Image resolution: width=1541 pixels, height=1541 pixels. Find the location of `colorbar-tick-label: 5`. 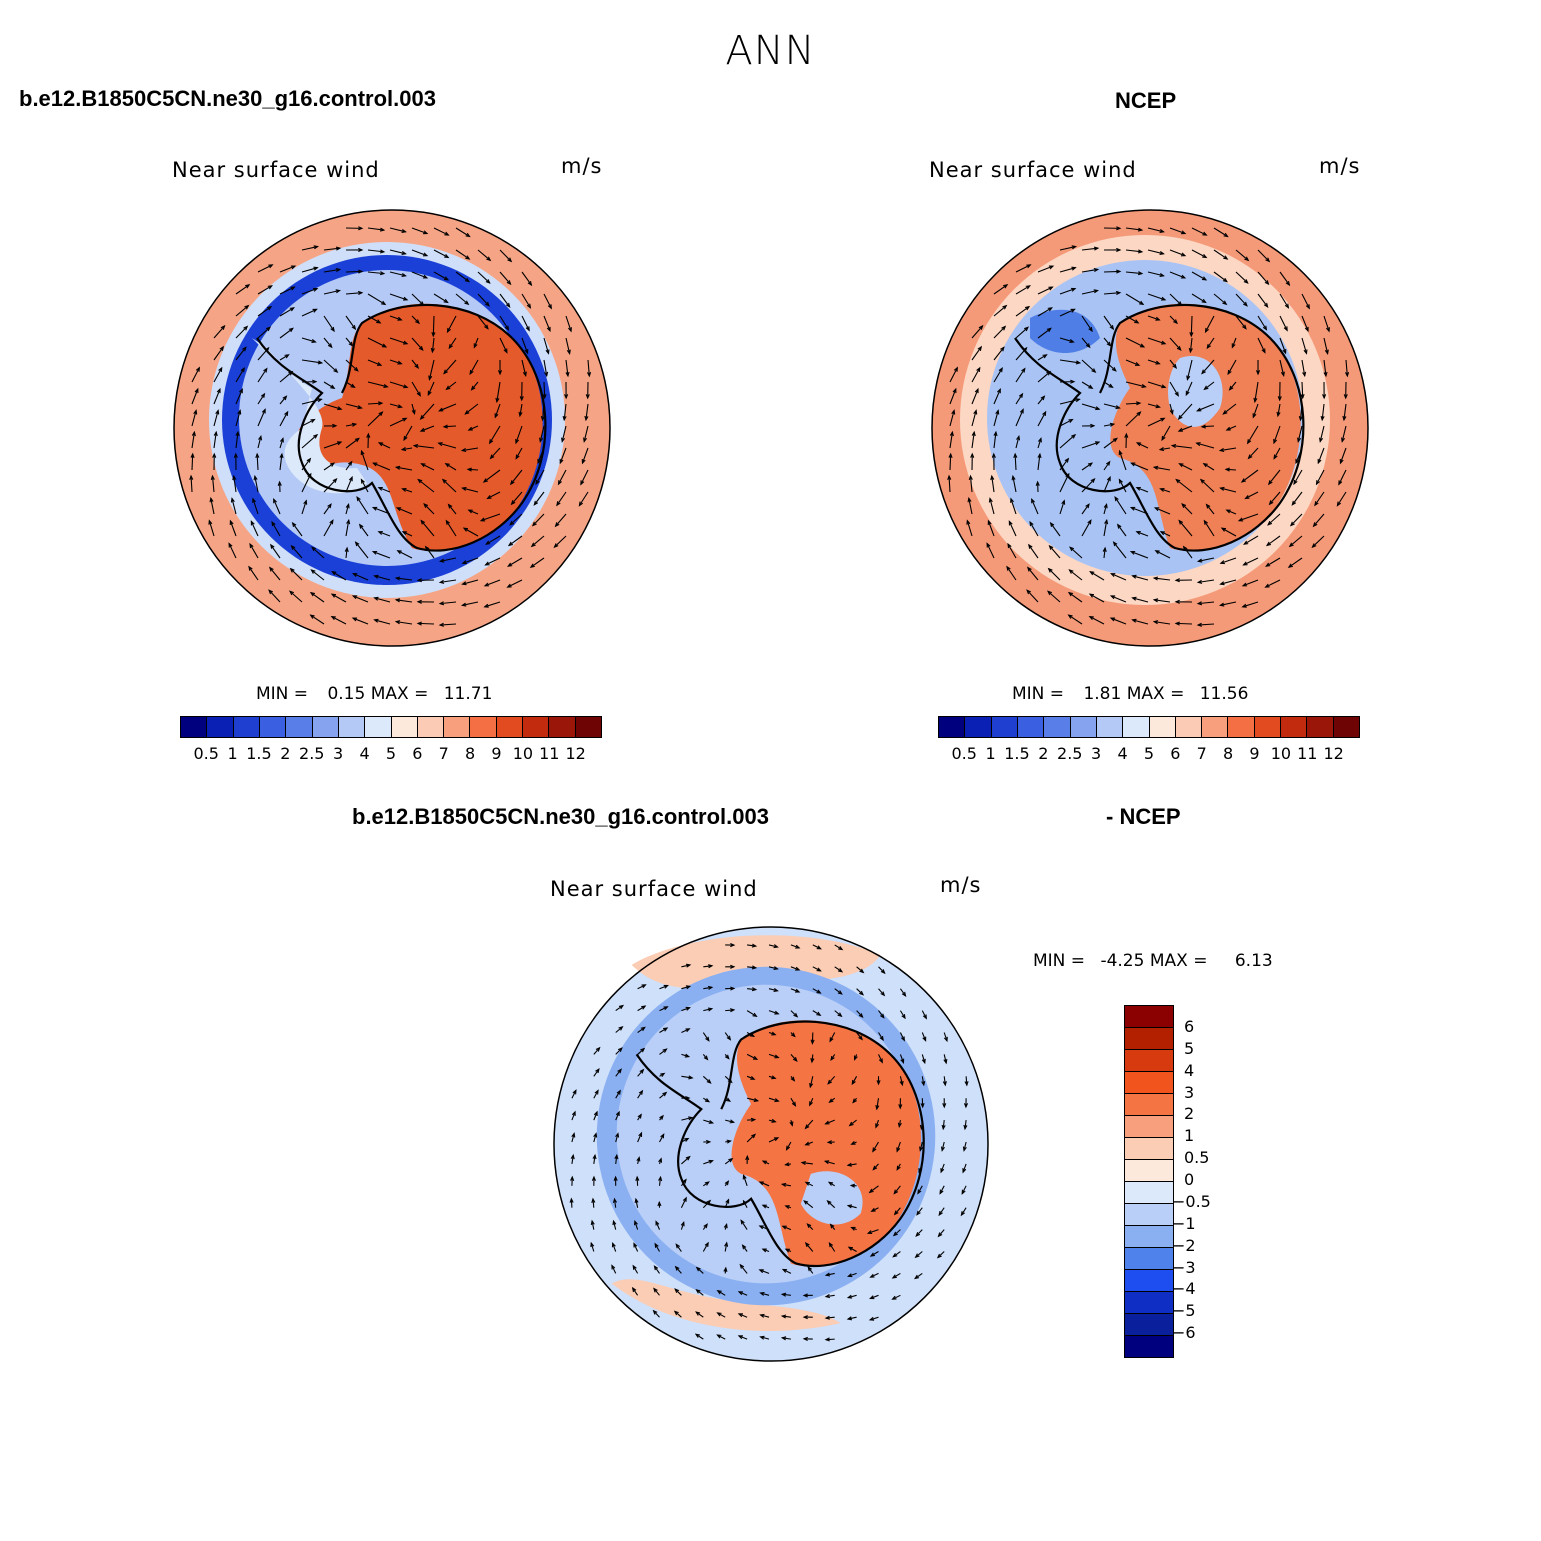

colorbar-tick-label: 5 is located at coordinates (1149, 753).